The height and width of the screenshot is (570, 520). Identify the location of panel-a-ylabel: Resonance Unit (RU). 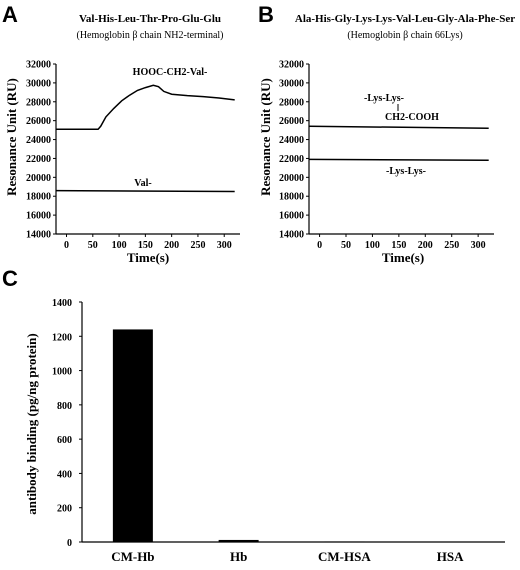
(11, 137).